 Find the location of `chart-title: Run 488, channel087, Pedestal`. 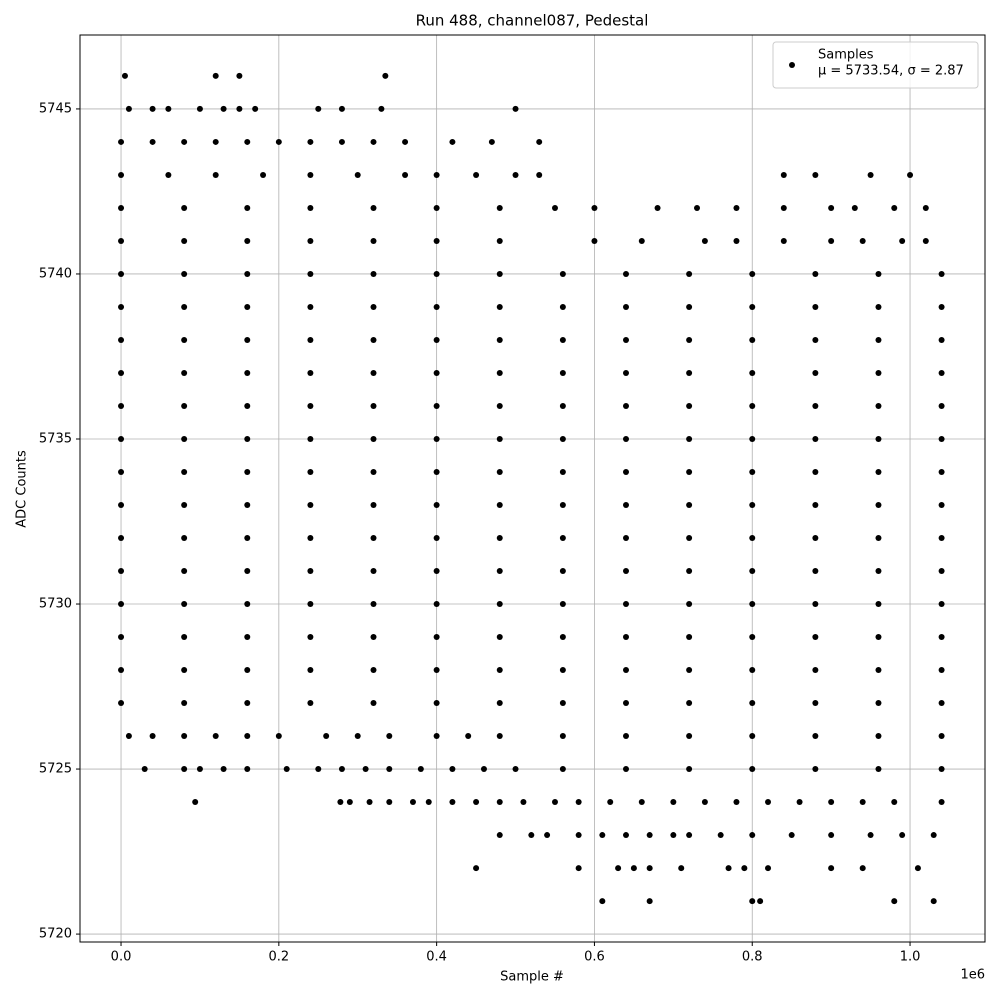

chart-title: Run 488, channel087, Pedestal is located at coordinates (532, 21).